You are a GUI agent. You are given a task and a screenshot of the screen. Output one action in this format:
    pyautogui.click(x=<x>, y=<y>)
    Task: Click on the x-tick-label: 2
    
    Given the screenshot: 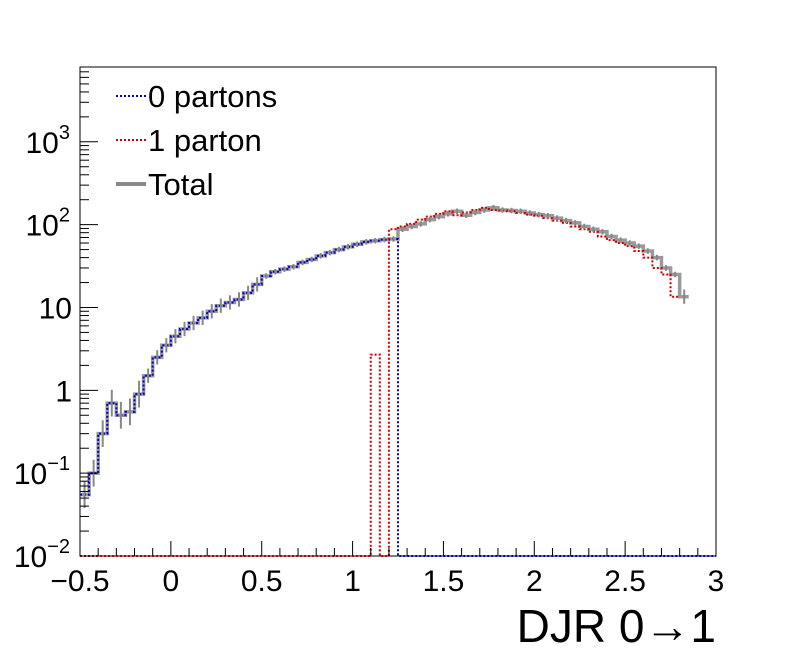 What is the action you would take?
    pyautogui.click(x=534, y=581)
    